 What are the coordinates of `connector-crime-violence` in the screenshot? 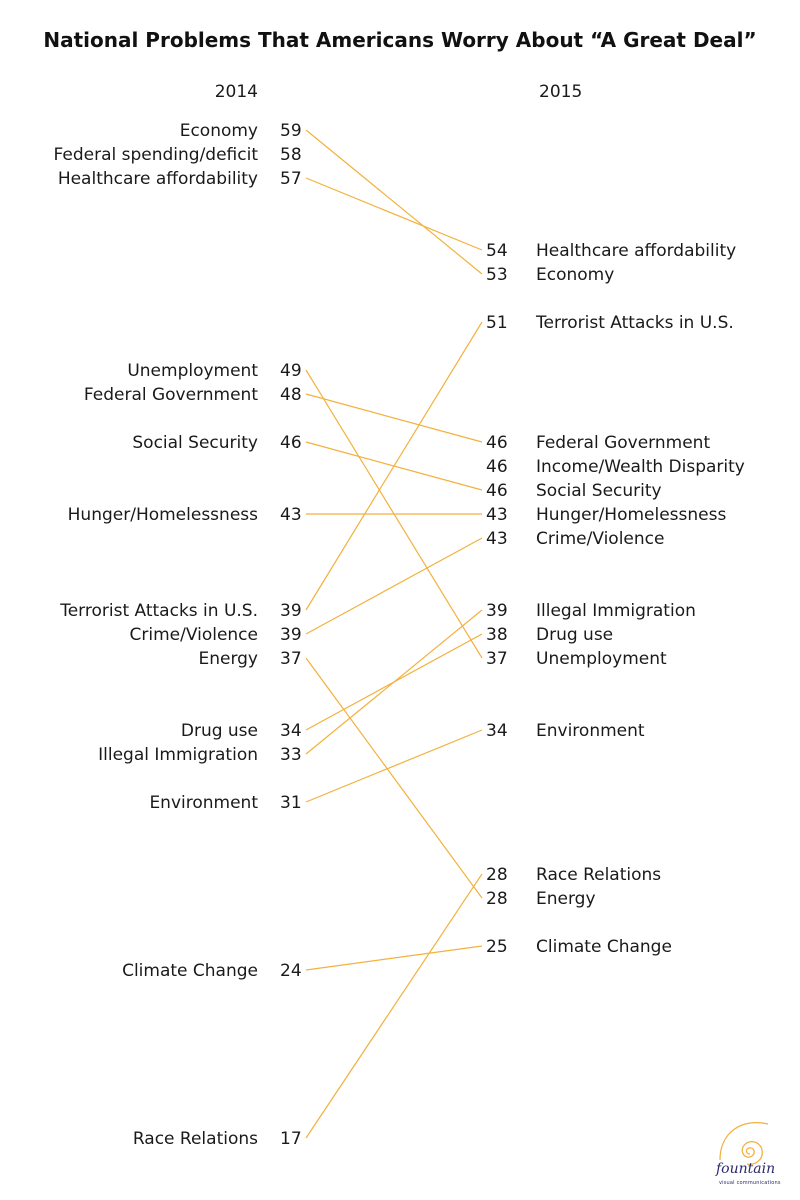 It's located at (394, 586).